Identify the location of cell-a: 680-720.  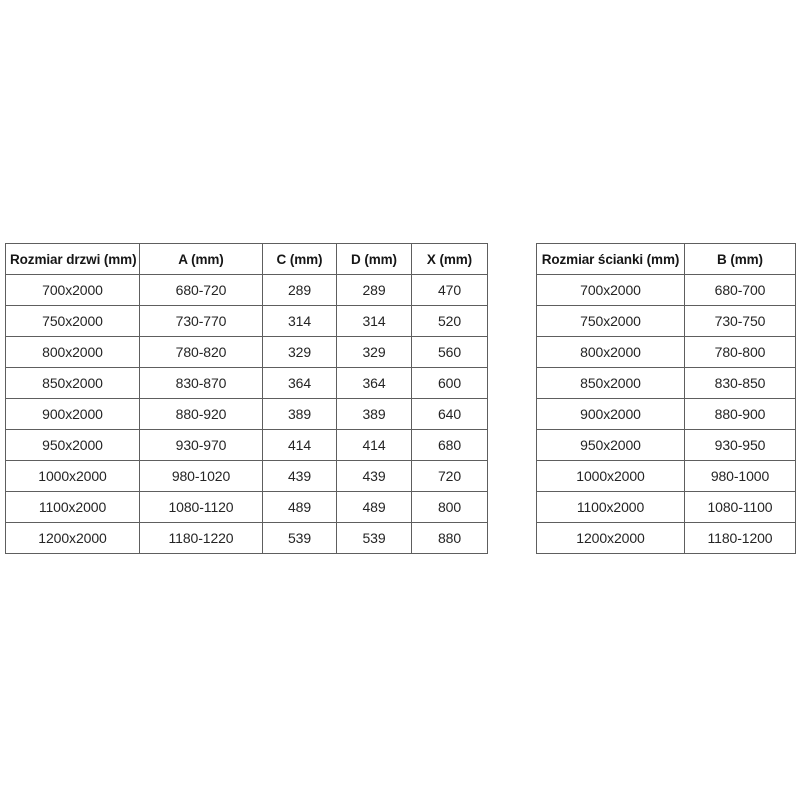
(201, 290).